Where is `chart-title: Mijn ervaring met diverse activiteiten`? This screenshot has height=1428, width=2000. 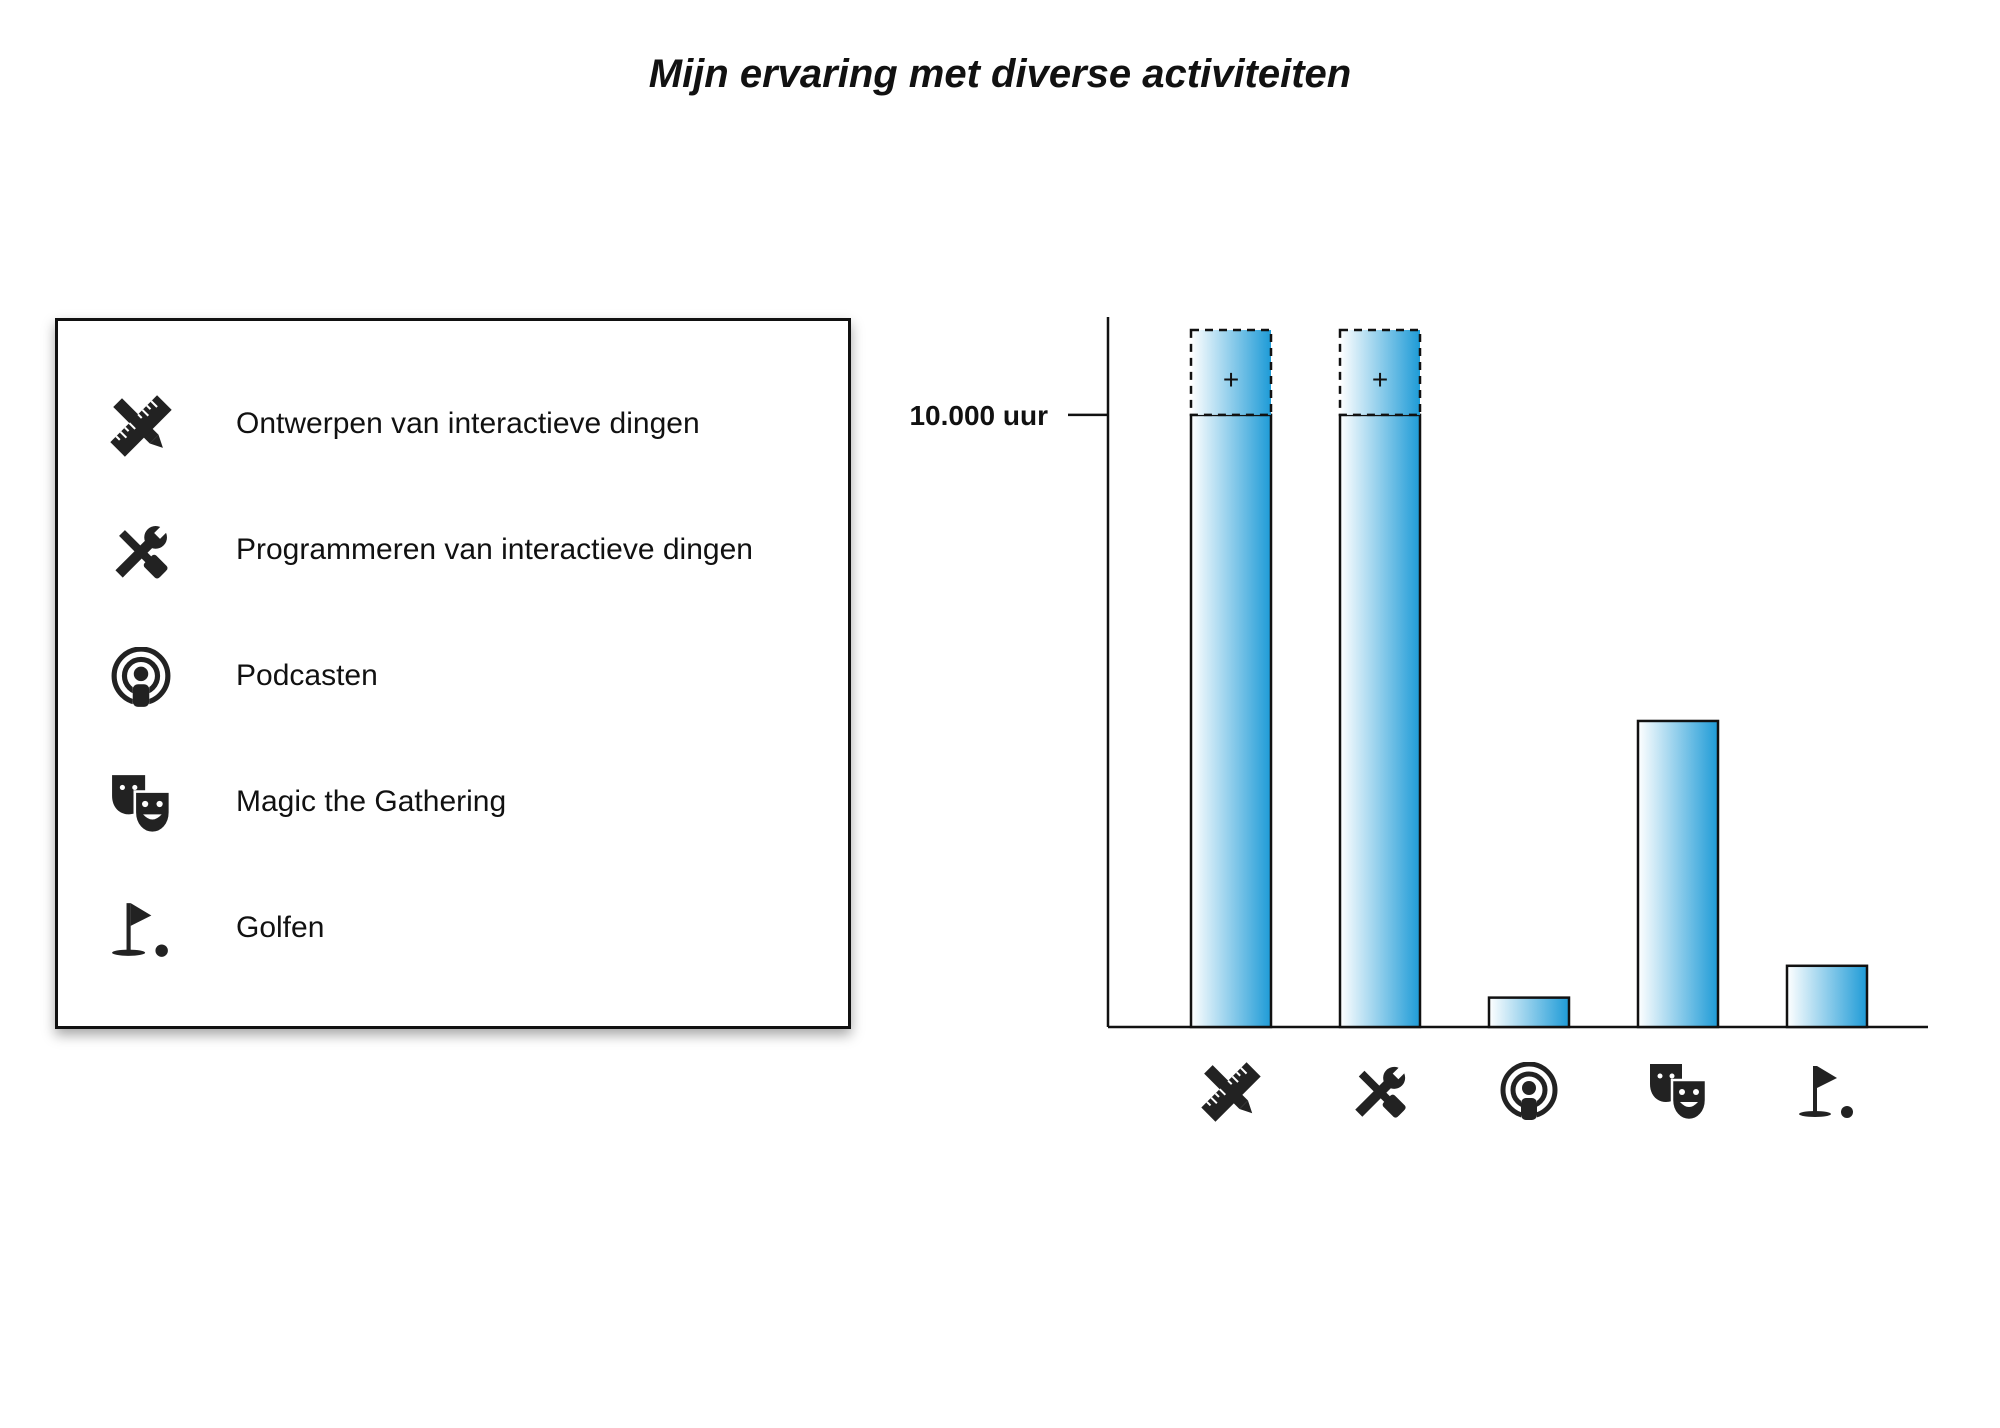 chart-title: Mijn ervaring met diverse activiteiten is located at coordinates (1000, 74).